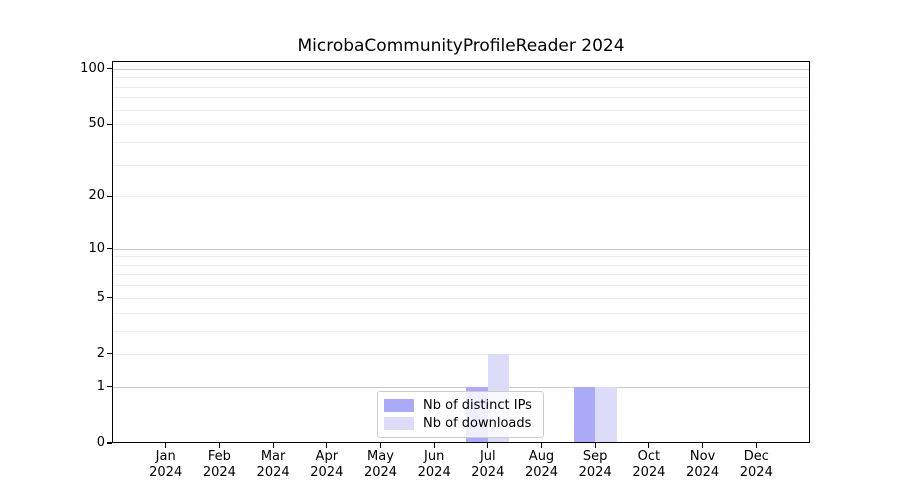 The width and height of the screenshot is (900, 500). What do you see at coordinates (100, 442) in the screenshot?
I see `y-tick-label: 0` at bounding box center [100, 442].